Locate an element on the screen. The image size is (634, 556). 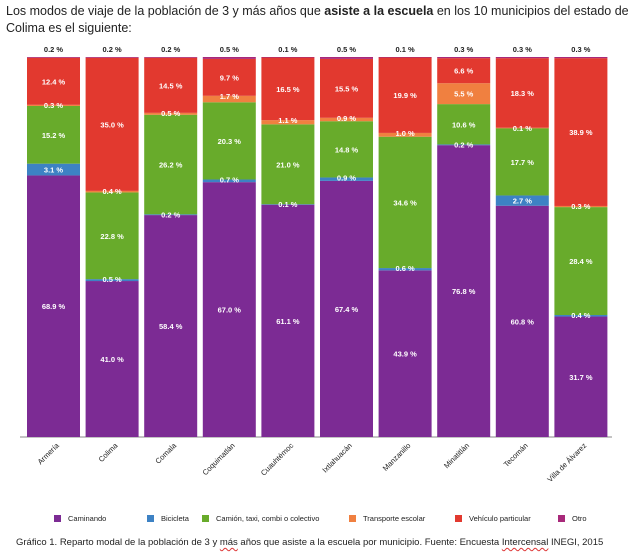
data-label-otro-coquimatlan: 0.5 % is located at coordinates (230, 49).